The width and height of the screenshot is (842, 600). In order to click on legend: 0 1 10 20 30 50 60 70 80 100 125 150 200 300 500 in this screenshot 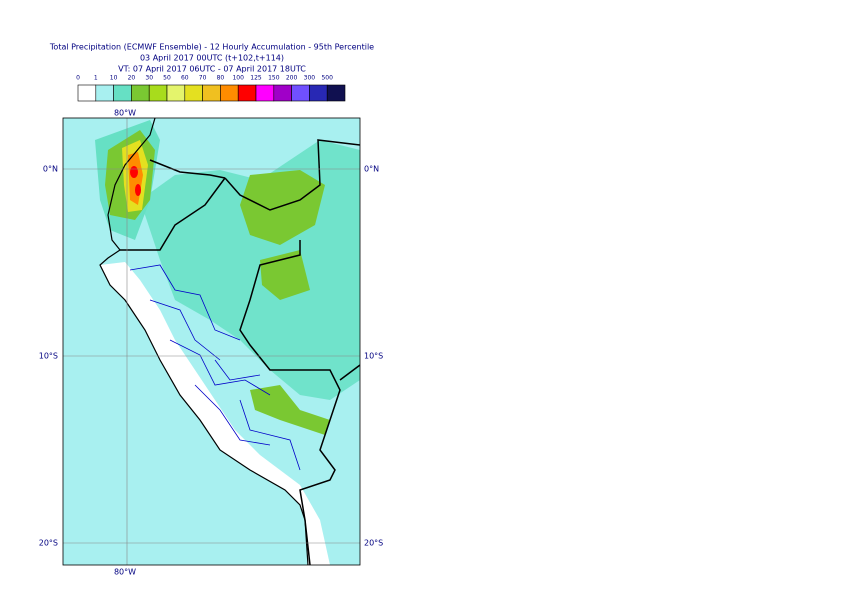, I will do `click(211, 88)`.